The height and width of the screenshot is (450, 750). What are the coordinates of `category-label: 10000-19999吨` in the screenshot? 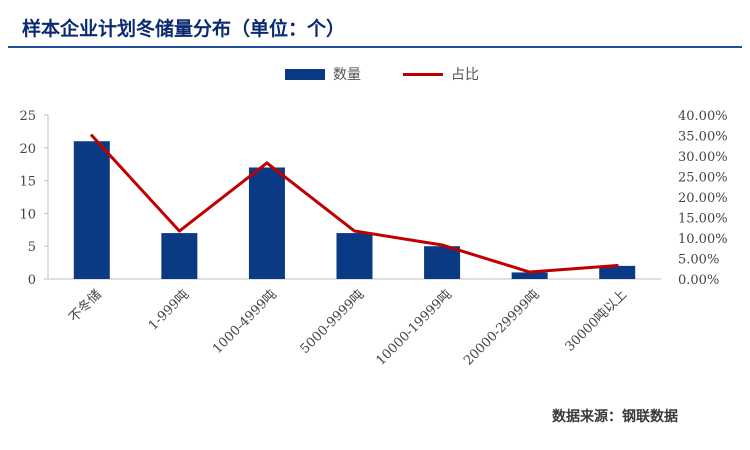 It's located at (414, 327).